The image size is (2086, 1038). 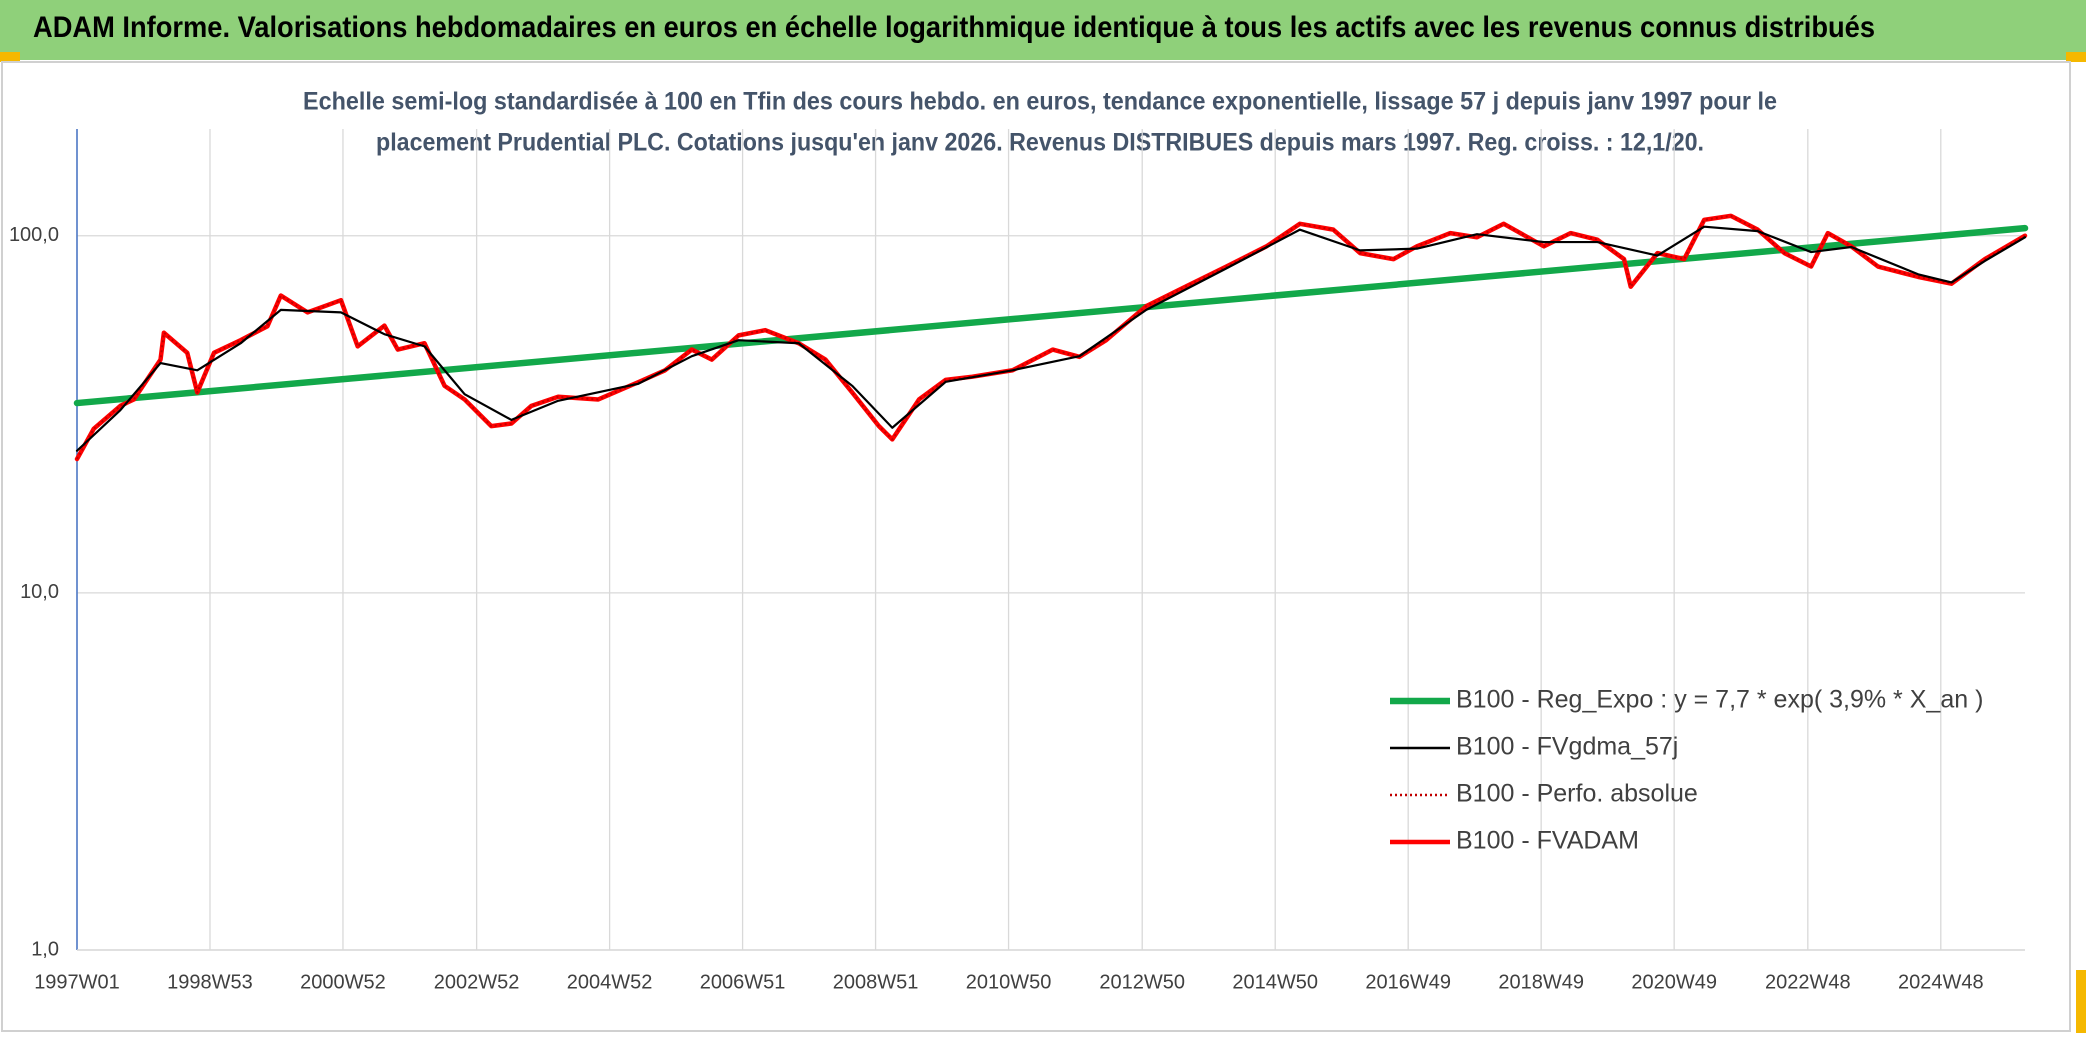 What do you see at coordinates (1567, 747) in the screenshot?
I see `legend-label: B100 - FVgdma_57j` at bounding box center [1567, 747].